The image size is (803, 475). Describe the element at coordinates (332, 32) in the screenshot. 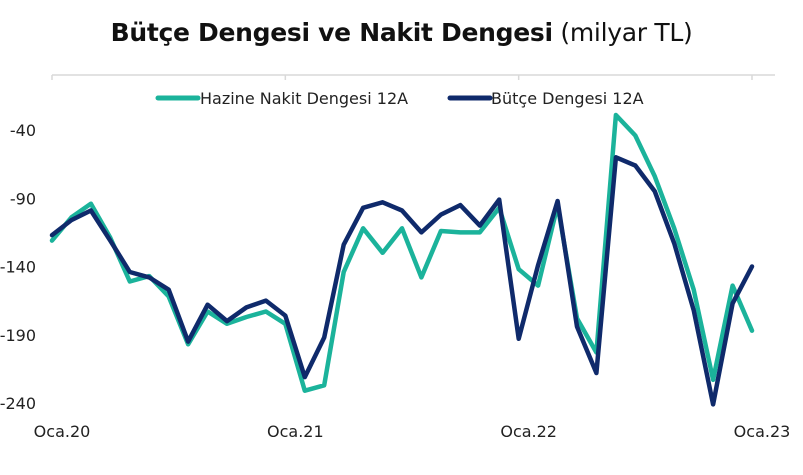

I see `chart-title-main: Bütçe Dengesi ve Nakit Dengesi` at that location.